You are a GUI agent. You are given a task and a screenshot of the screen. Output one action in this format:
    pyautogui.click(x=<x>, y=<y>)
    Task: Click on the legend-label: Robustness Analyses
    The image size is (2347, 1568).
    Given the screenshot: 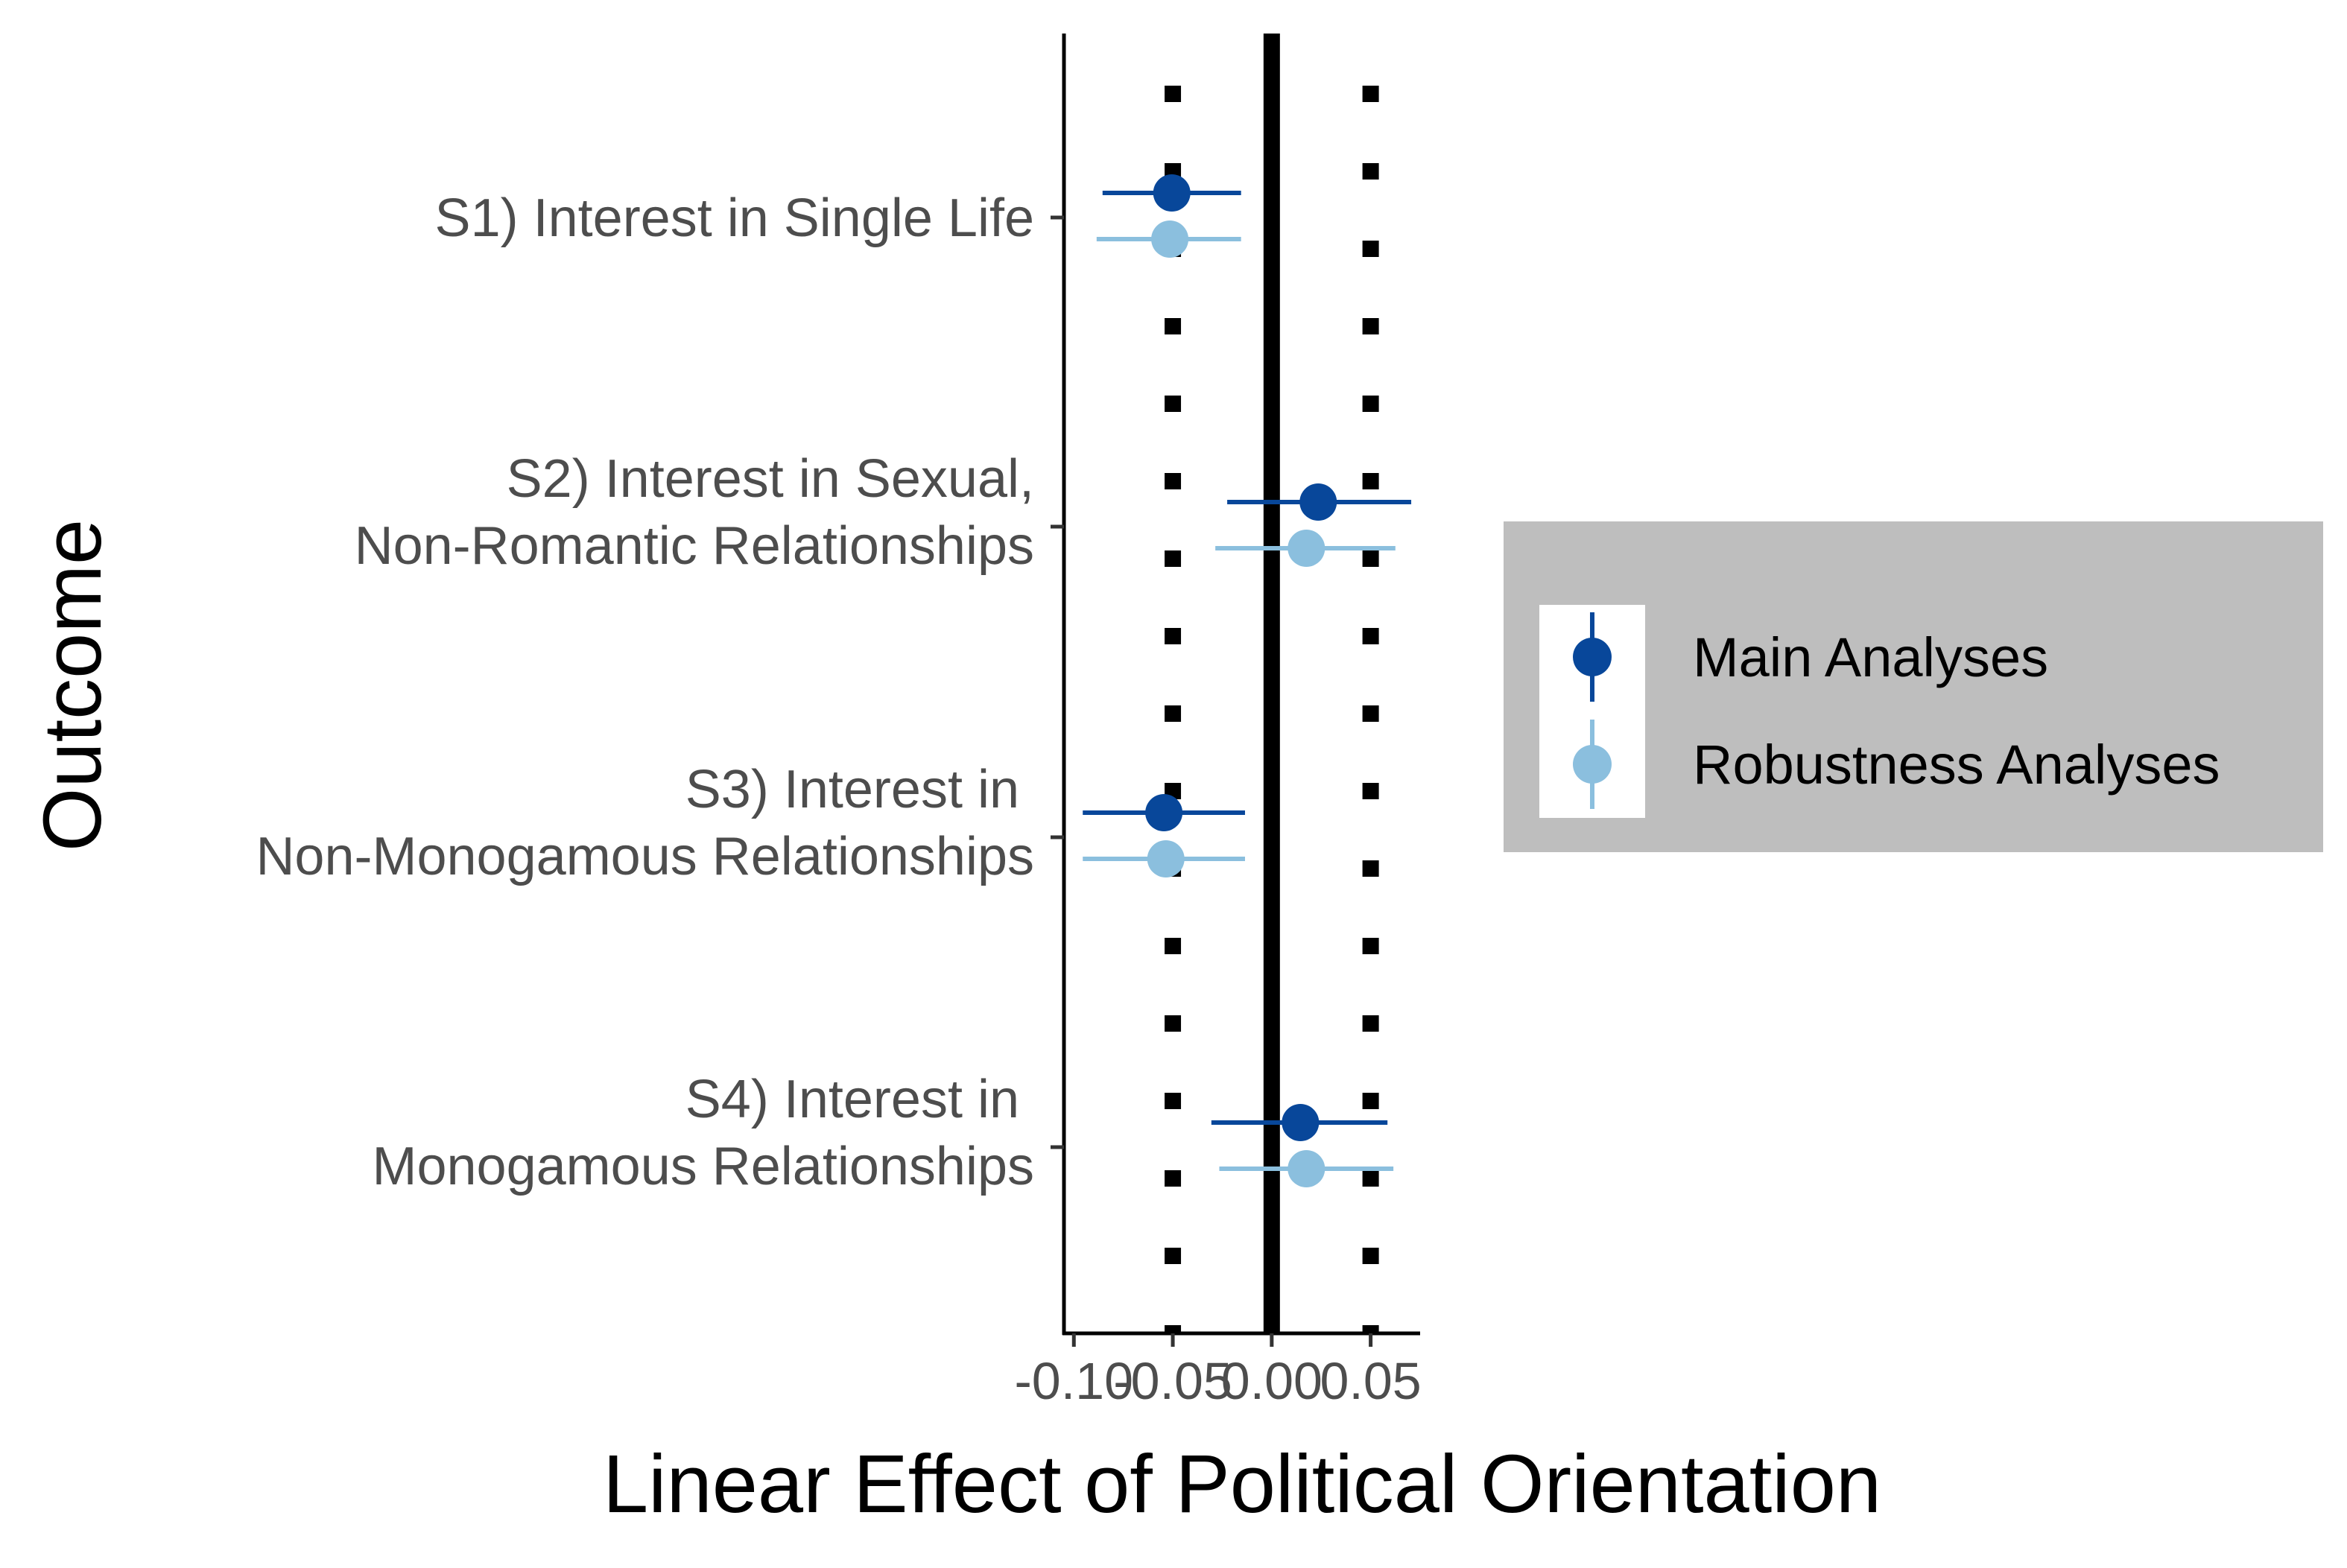 What is the action you would take?
    pyautogui.click(x=1957, y=765)
    